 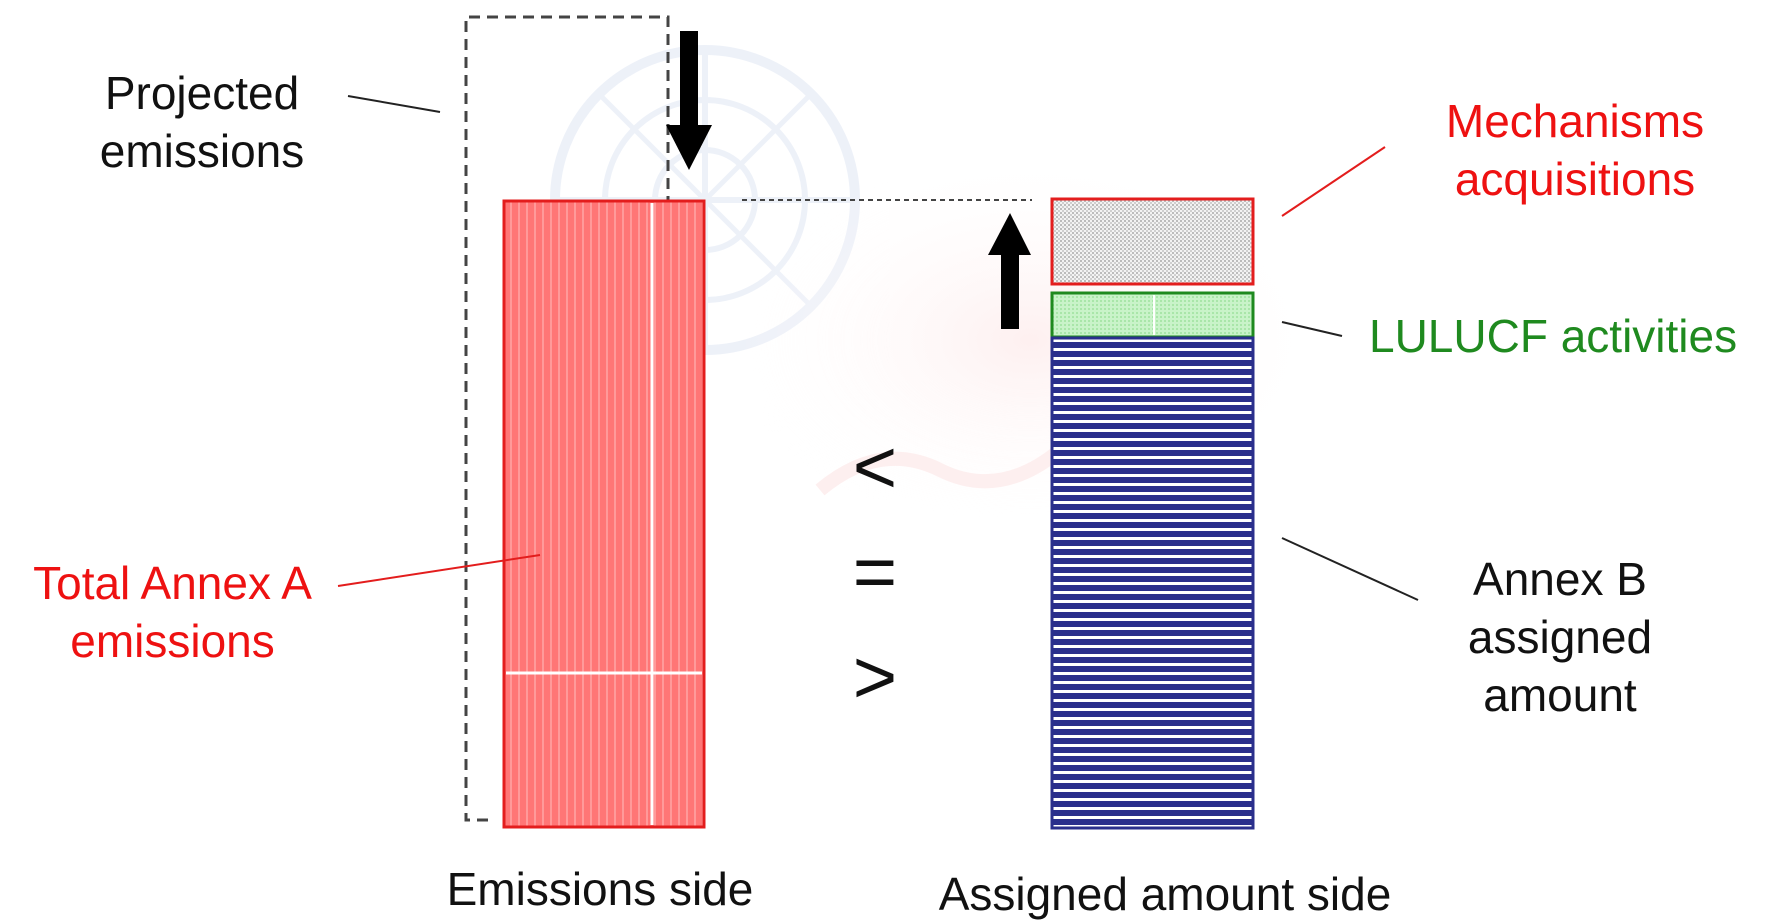 I want to click on total-annex-a-line-2: emissions, so click(x=172, y=641).